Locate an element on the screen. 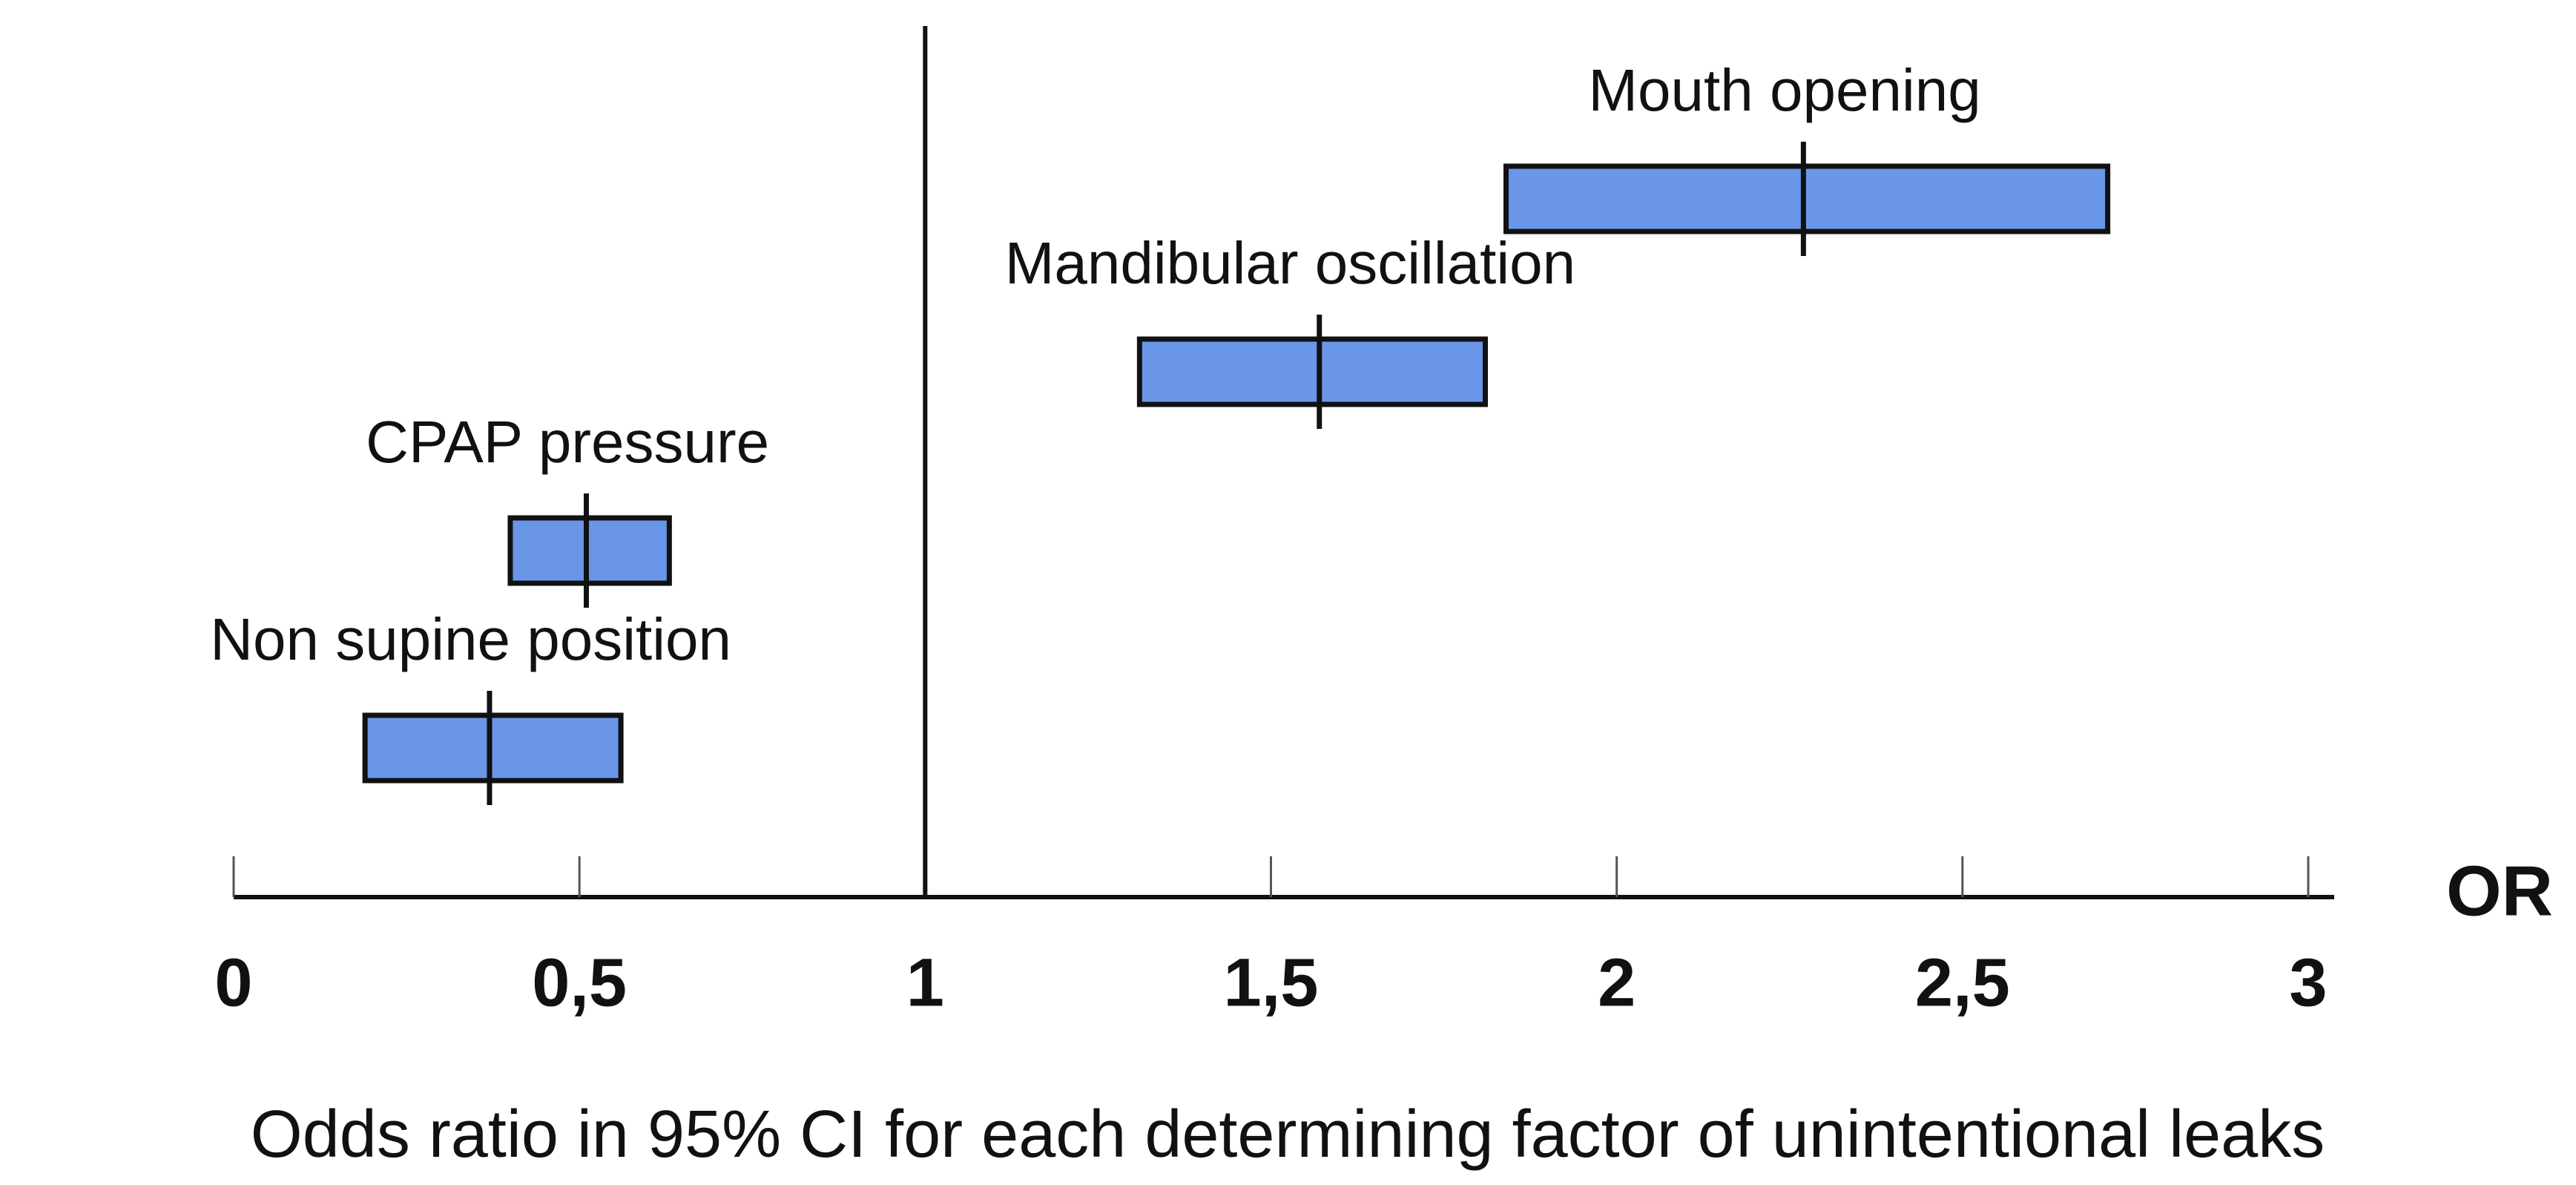 The height and width of the screenshot is (1185, 2576). x-tick-label: 3 is located at coordinates (2308, 982).